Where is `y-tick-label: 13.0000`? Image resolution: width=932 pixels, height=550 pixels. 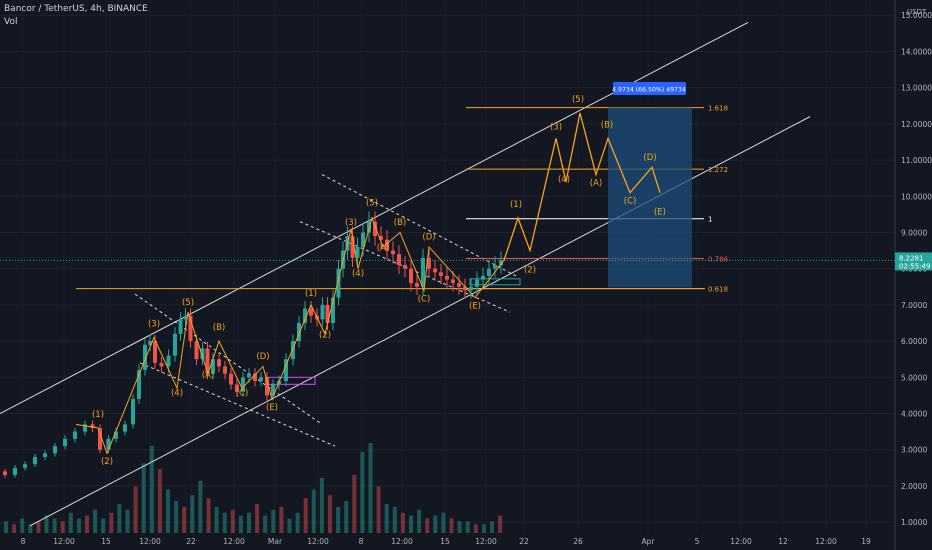
y-tick-label: 13.0000 is located at coordinates (916, 88).